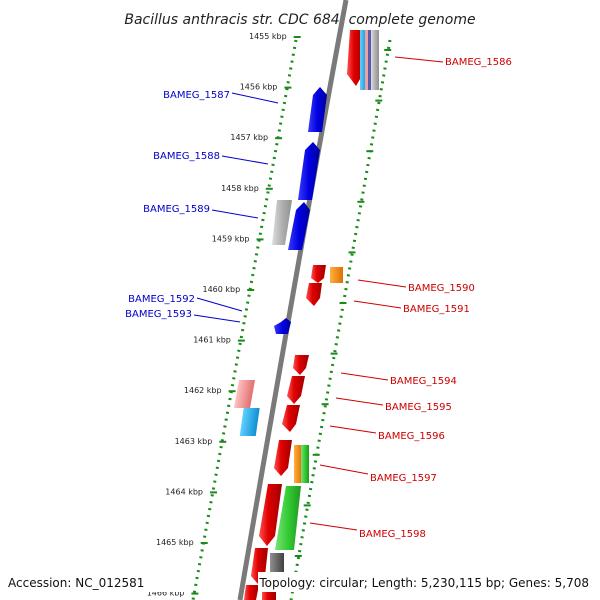 This screenshot has width=600, height=600. I want to click on tick-label: 1463 kbp, so click(194, 441).